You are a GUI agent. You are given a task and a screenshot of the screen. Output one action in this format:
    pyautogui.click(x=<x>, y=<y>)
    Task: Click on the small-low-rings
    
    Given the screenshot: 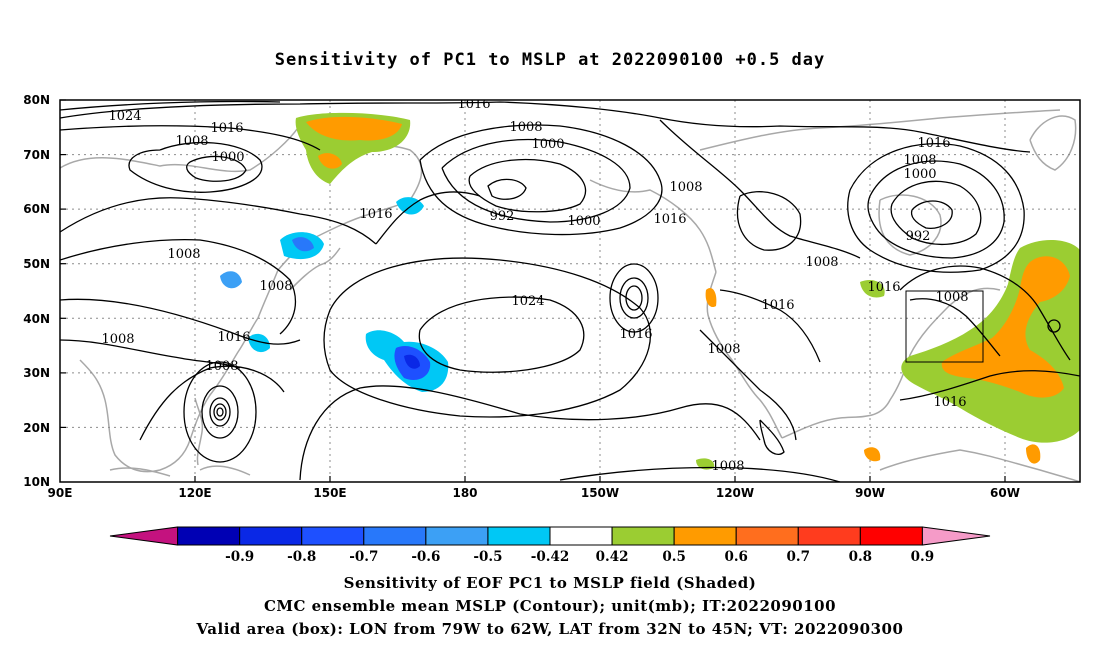 What is the action you would take?
    pyautogui.click(x=634, y=298)
    